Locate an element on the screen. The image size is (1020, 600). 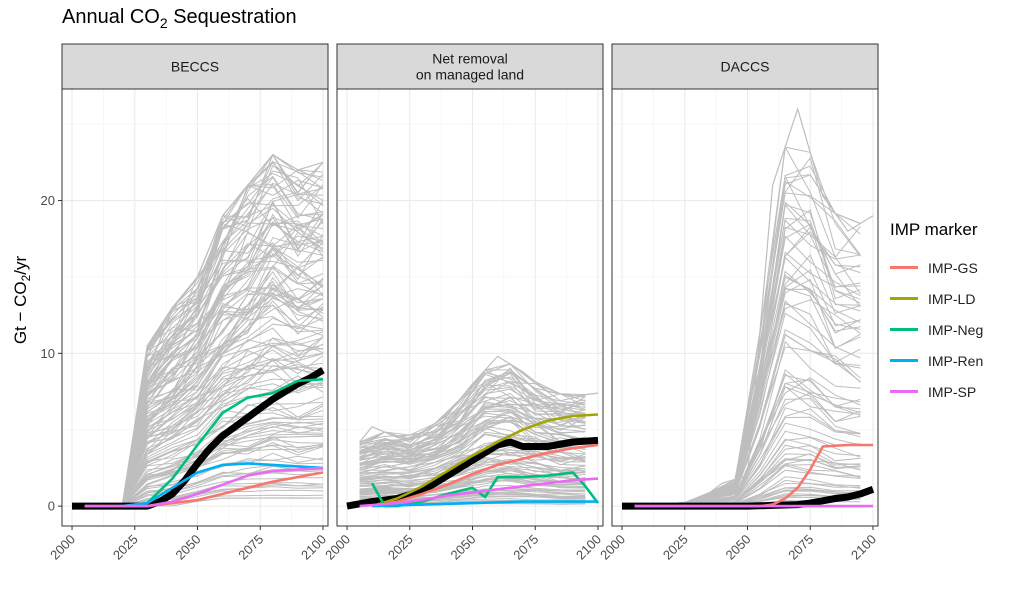
legend-label: IMP-LD is located at coordinates (952, 298).